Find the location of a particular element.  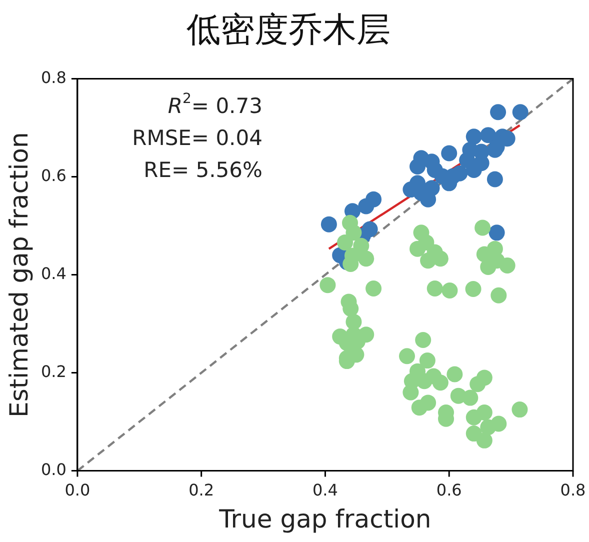

x-axis-title: True gap fraction is located at coordinates (325, 519).